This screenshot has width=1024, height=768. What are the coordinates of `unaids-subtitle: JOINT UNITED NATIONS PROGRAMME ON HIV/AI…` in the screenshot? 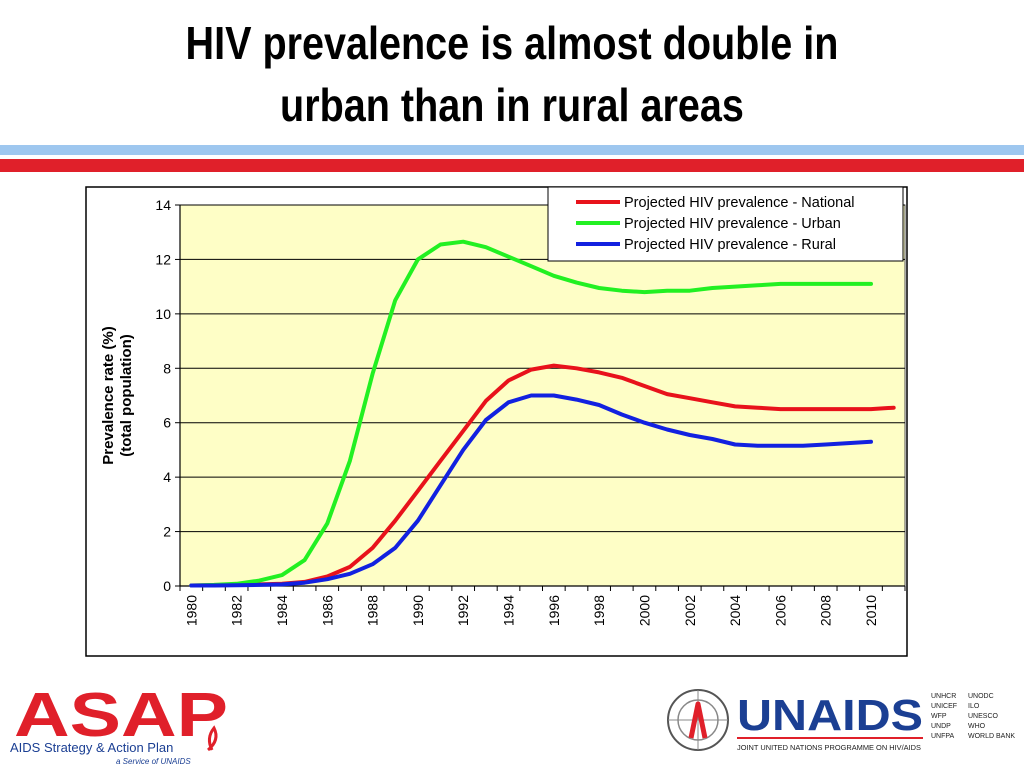 It's located at (829, 747).